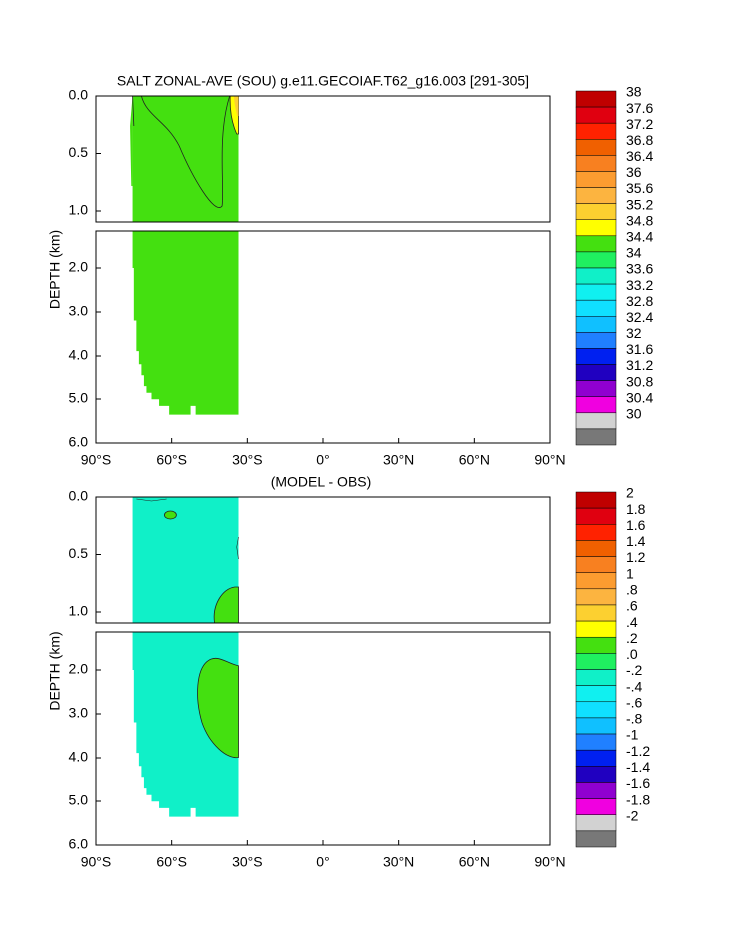 Image resolution: width=733 pixels, height=945 pixels. What do you see at coordinates (639, 317) in the screenshot?
I see `colorbar-label: 32.4` at bounding box center [639, 317].